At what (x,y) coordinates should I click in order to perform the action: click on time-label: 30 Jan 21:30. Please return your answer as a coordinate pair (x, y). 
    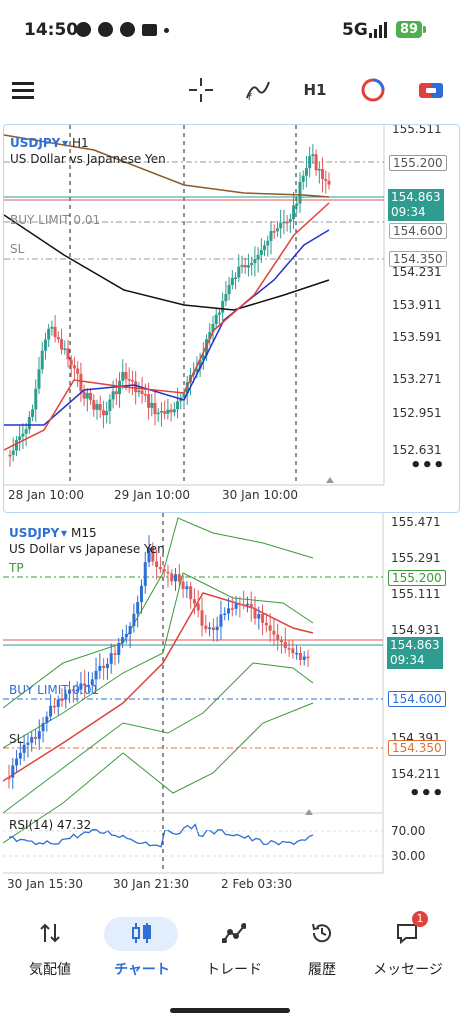
    Looking at the image, I should click on (151, 884).